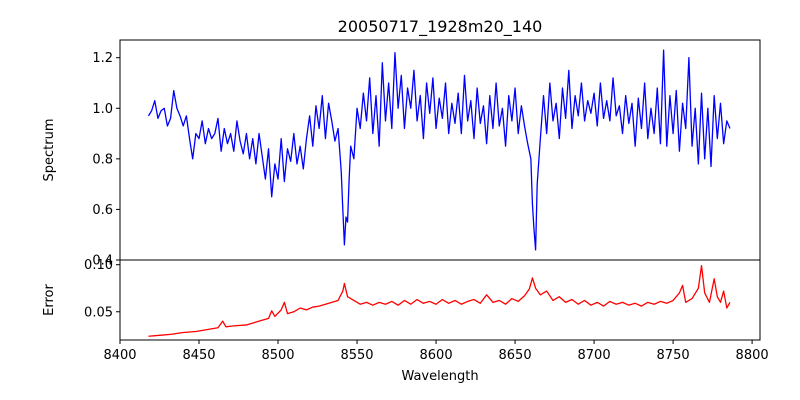  What do you see at coordinates (49, 150) in the screenshot?
I see `spectrum-y-axis-label: Spectrum` at bounding box center [49, 150].